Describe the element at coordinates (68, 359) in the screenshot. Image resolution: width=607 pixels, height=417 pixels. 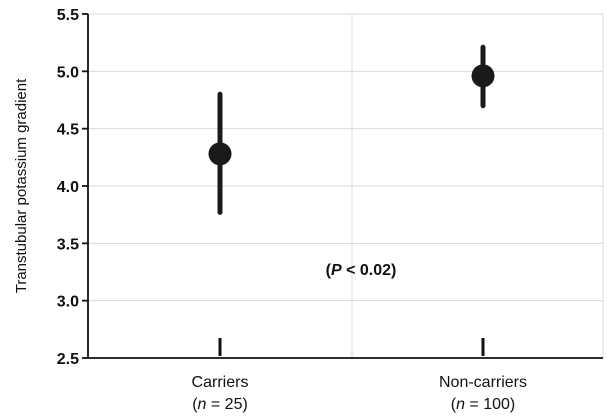
I see `y-tick-label: 2.5` at that location.